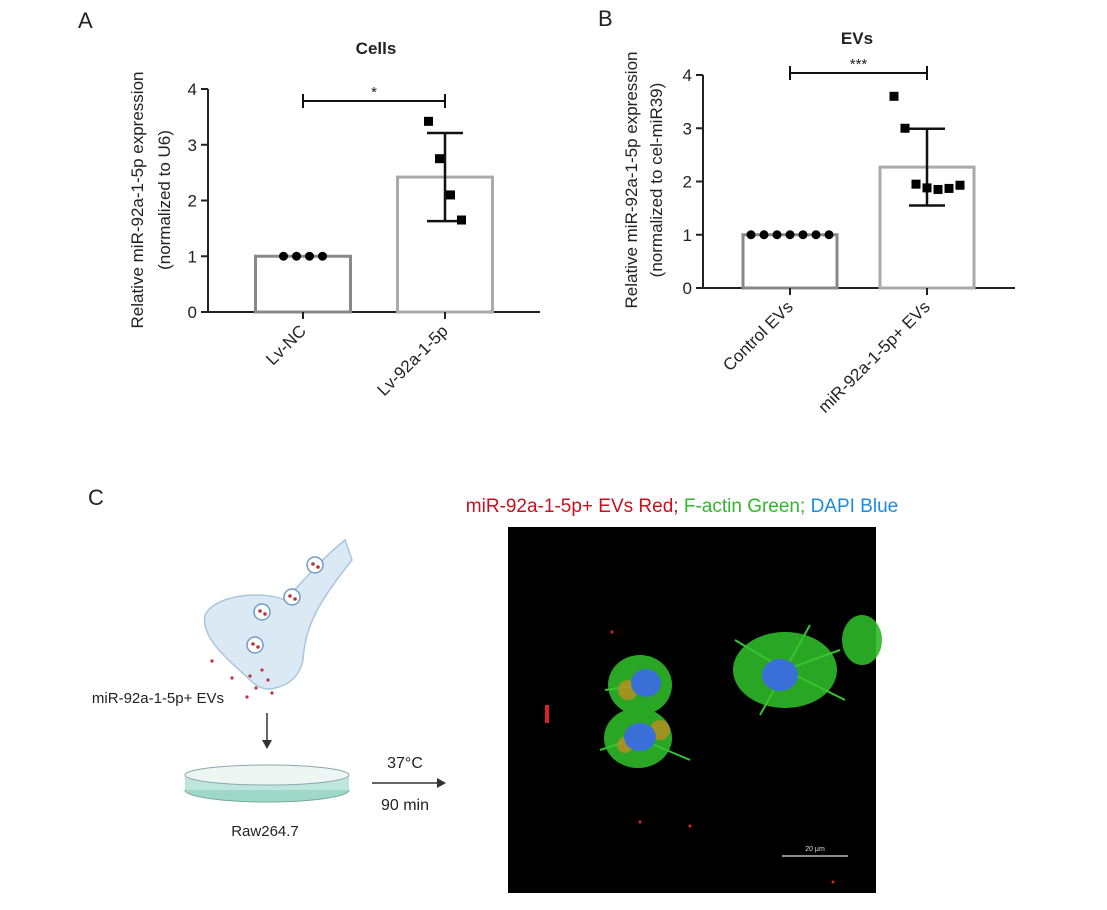 The image size is (1107, 910). Describe the element at coordinates (374, 92) in the screenshot. I see `significance-label: *` at that location.